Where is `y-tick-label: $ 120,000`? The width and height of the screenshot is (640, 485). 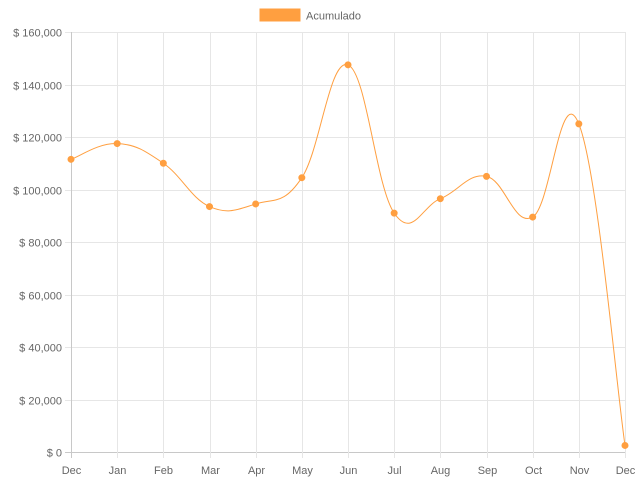 y-tick-label: $ 120,000 is located at coordinates (37, 139).